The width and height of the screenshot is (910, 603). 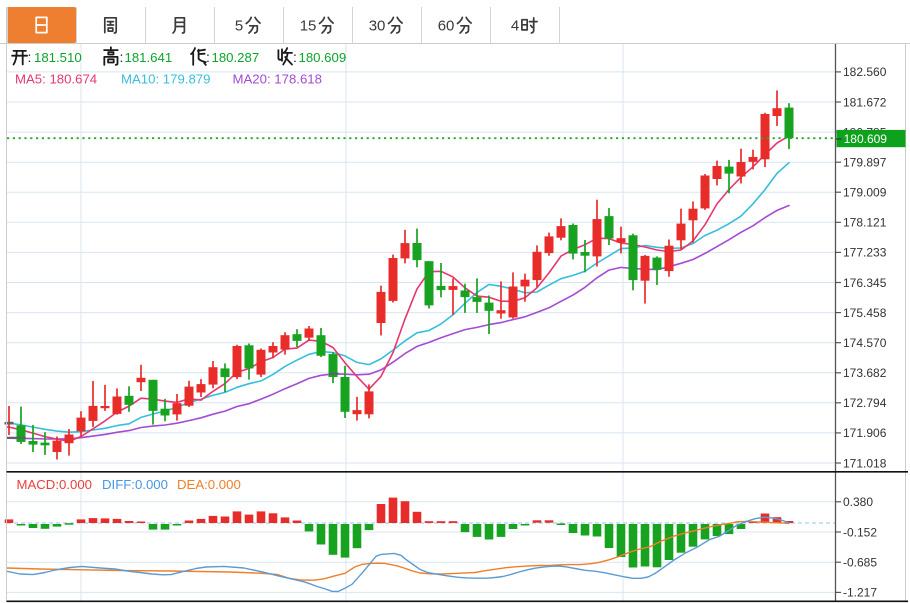 I want to click on svg-text: MACD:0.000, so click(x=55, y=484).